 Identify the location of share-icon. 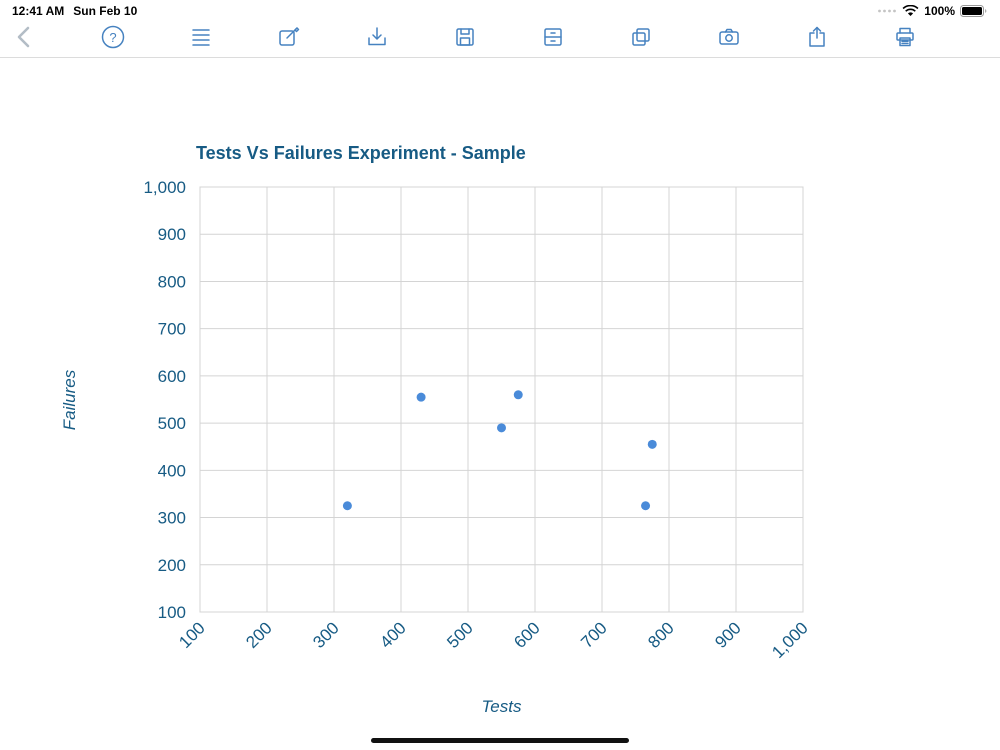
(817, 36).